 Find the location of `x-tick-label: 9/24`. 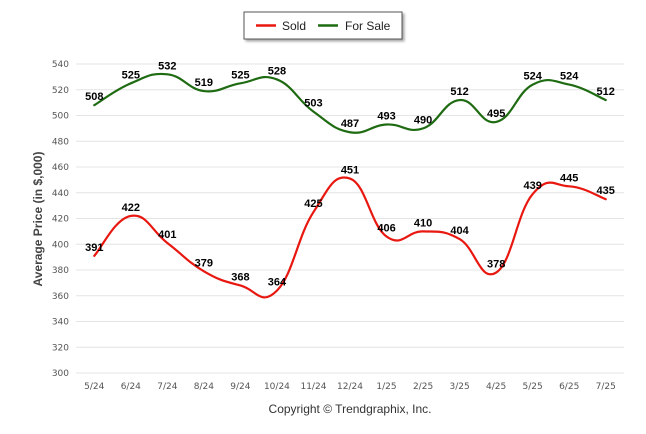

x-tick-label: 9/24 is located at coordinates (240, 387).